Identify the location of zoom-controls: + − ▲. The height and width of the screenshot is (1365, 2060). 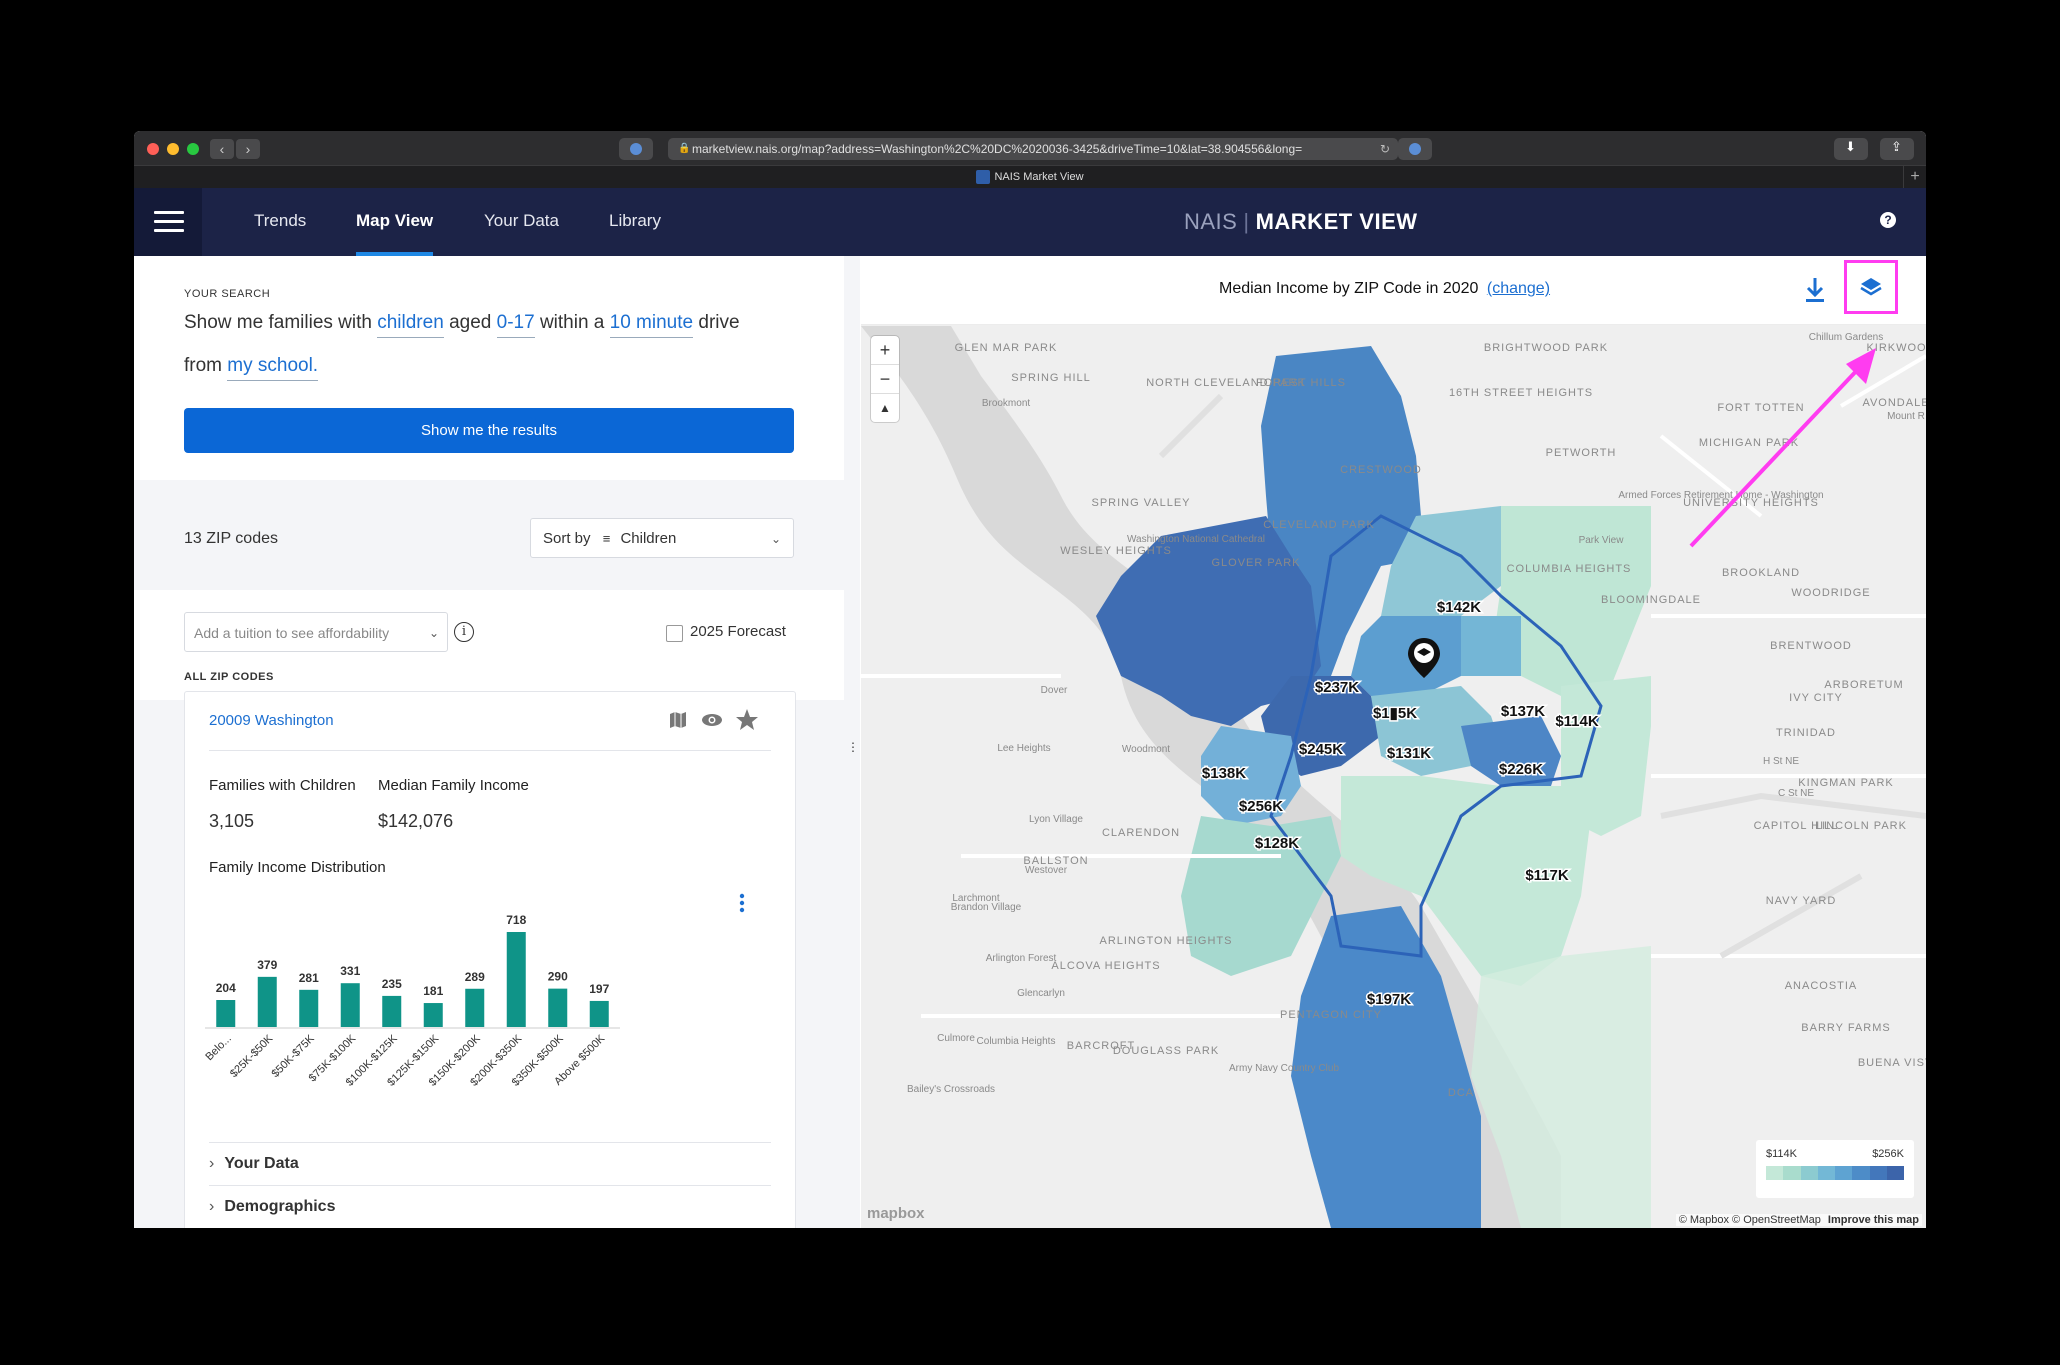
(885, 379).